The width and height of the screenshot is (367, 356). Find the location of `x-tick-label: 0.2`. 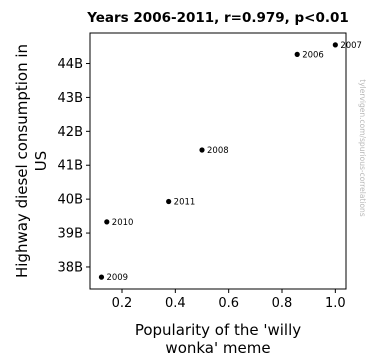

x-tick-label: 0.2 is located at coordinates (122, 303).